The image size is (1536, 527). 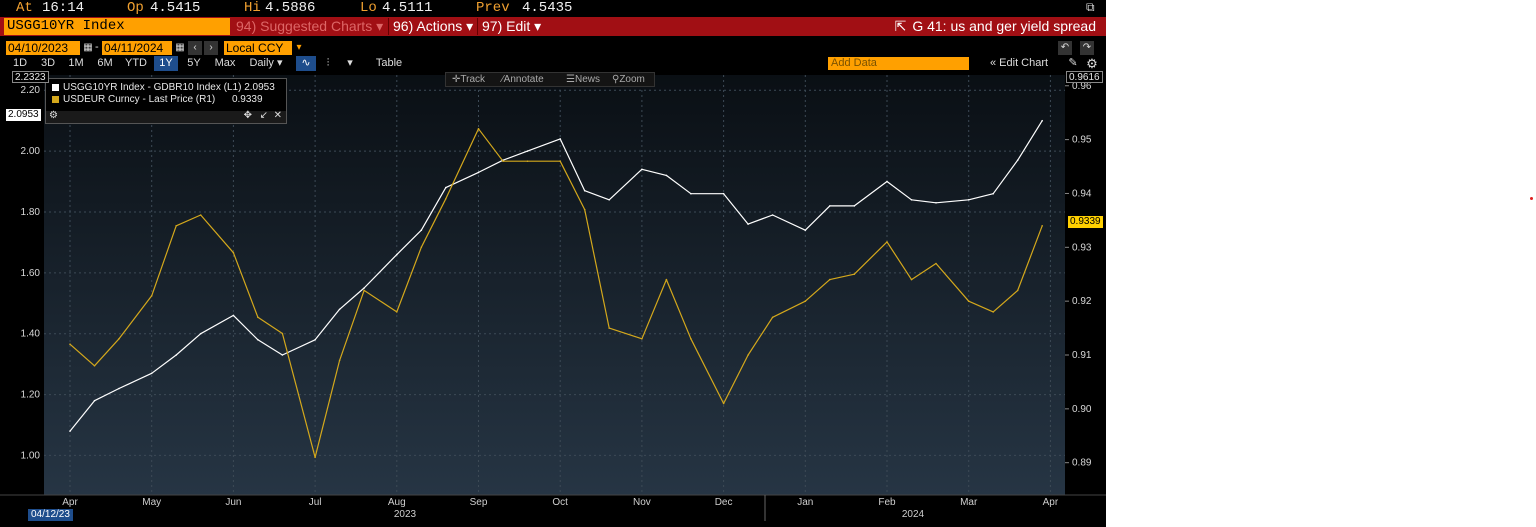 What do you see at coordinates (263, 115) in the screenshot?
I see `legend-collapse-icon: ↙` at bounding box center [263, 115].